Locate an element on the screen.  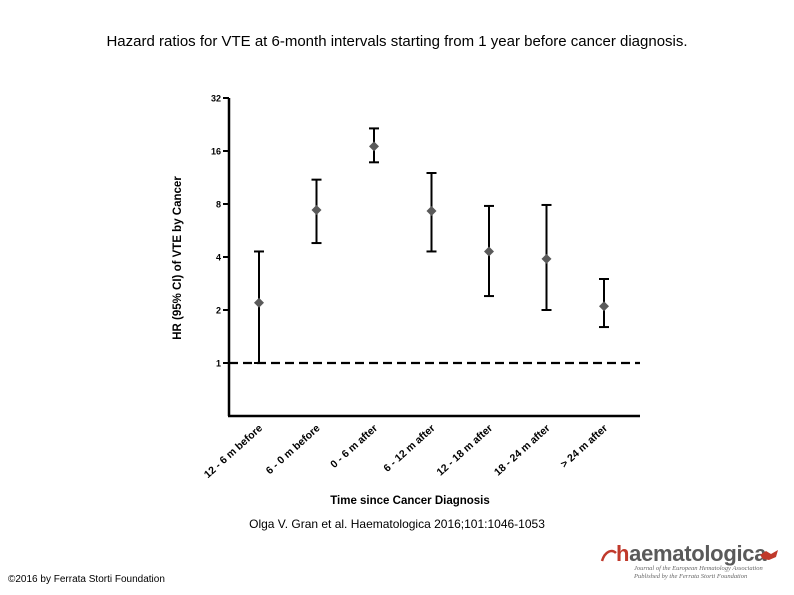
y-tick-label: 32 is located at coordinates (216, 99).